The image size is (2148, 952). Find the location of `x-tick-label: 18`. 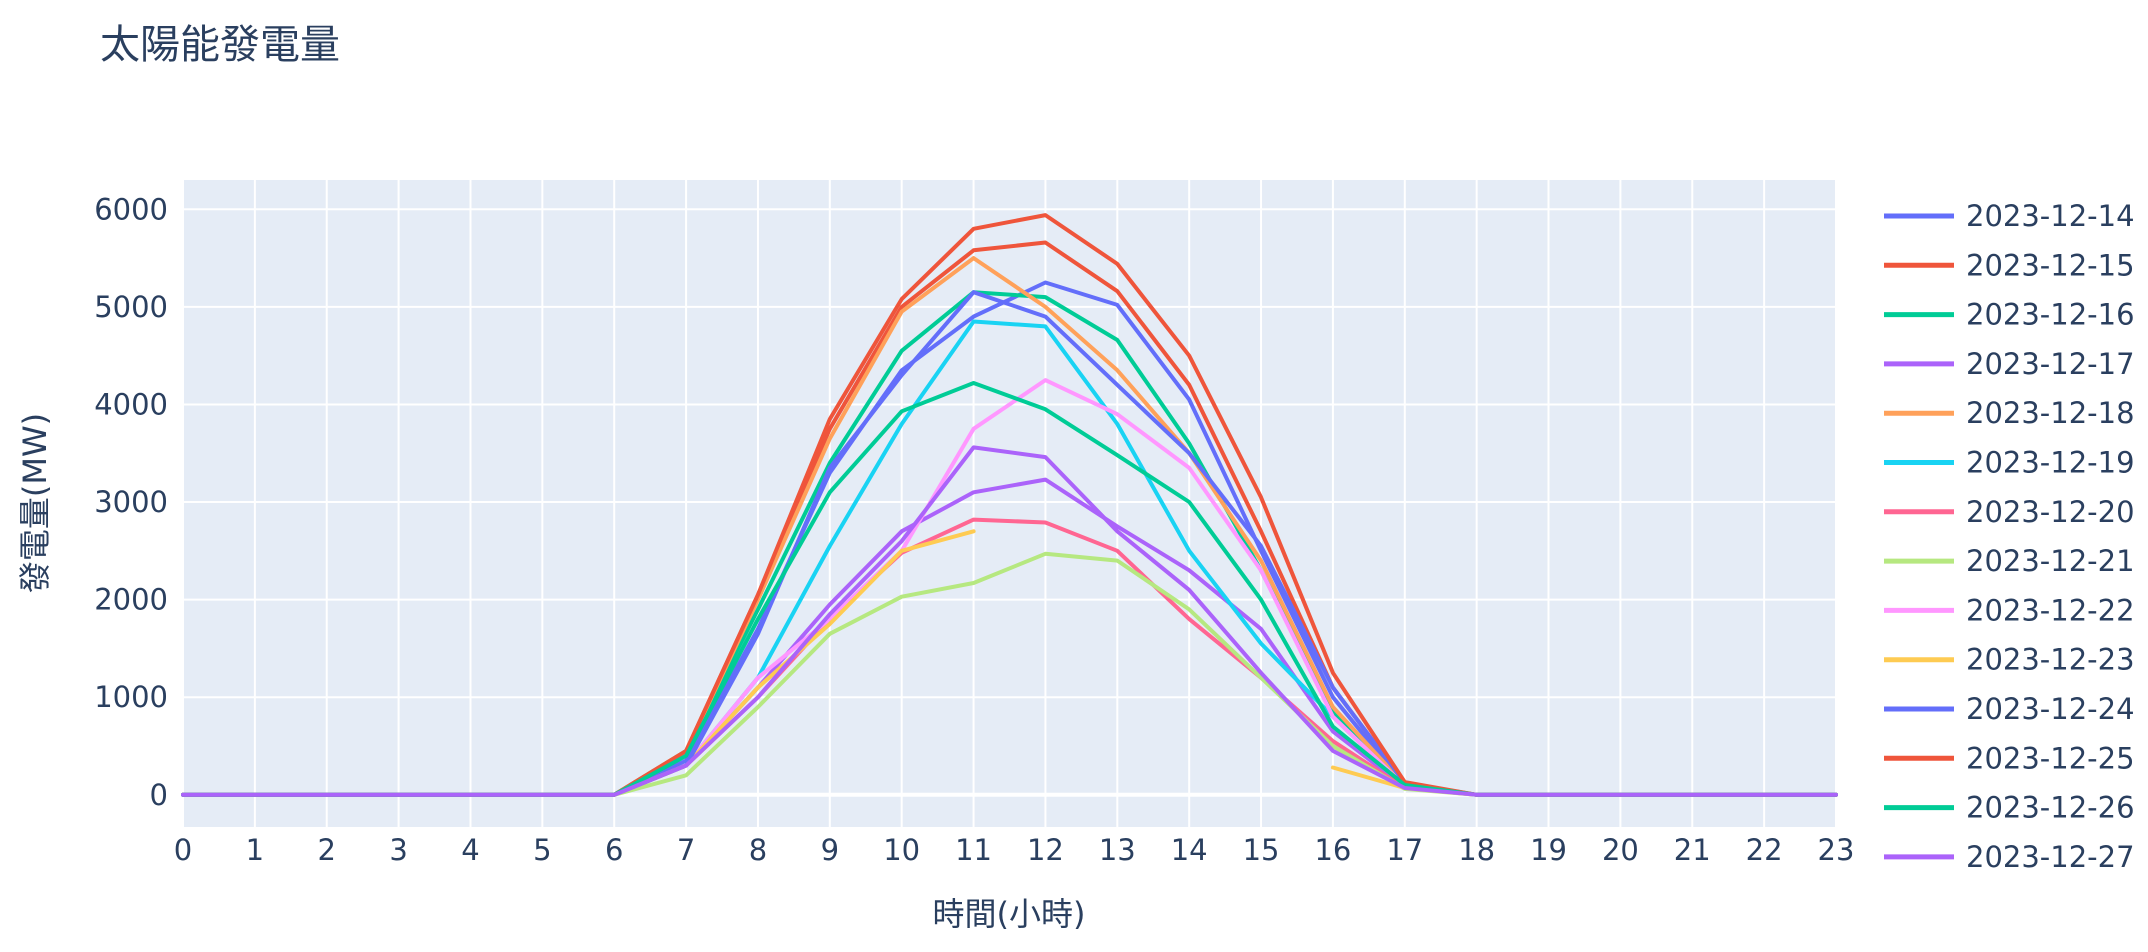

x-tick-label: 18 is located at coordinates (1476, 850).